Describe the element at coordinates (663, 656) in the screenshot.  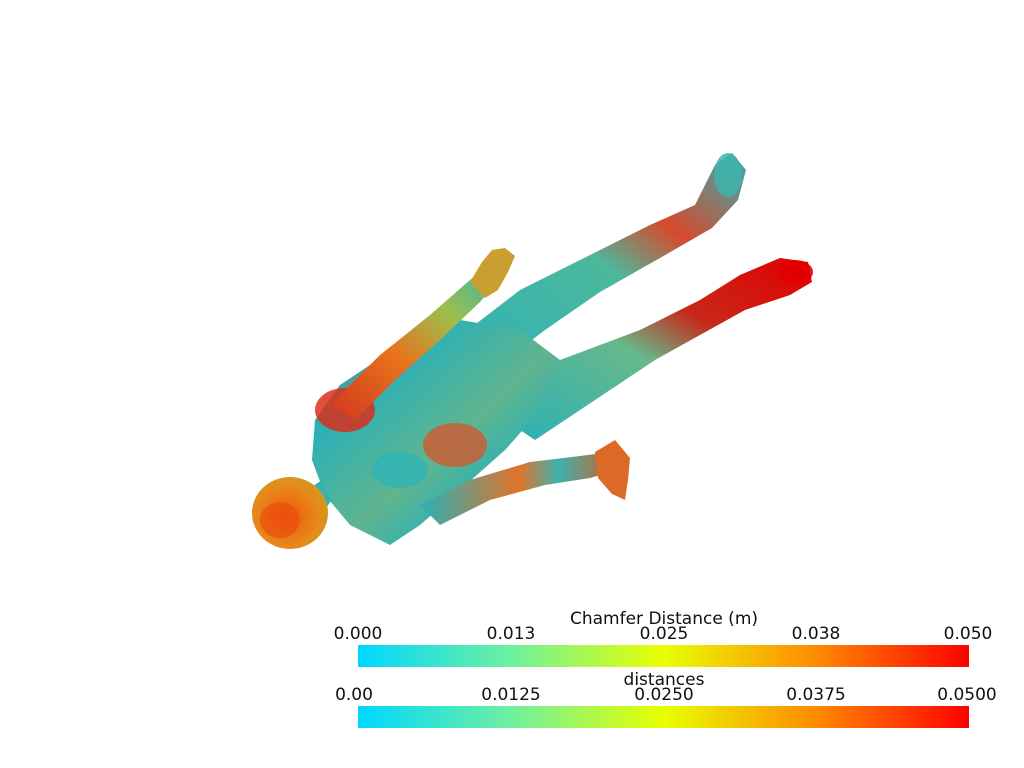
I see `scalar-bar-1-colorbar` at that location.